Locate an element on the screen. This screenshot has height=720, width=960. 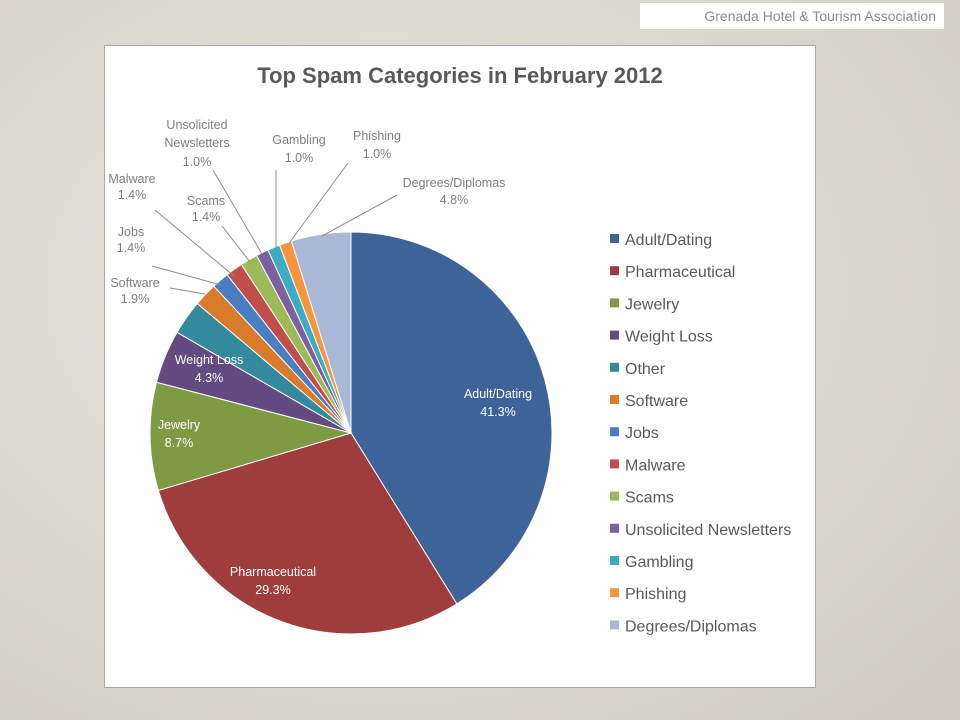
legend-label-phishing: Phishing is located at coordinates (655, 594).